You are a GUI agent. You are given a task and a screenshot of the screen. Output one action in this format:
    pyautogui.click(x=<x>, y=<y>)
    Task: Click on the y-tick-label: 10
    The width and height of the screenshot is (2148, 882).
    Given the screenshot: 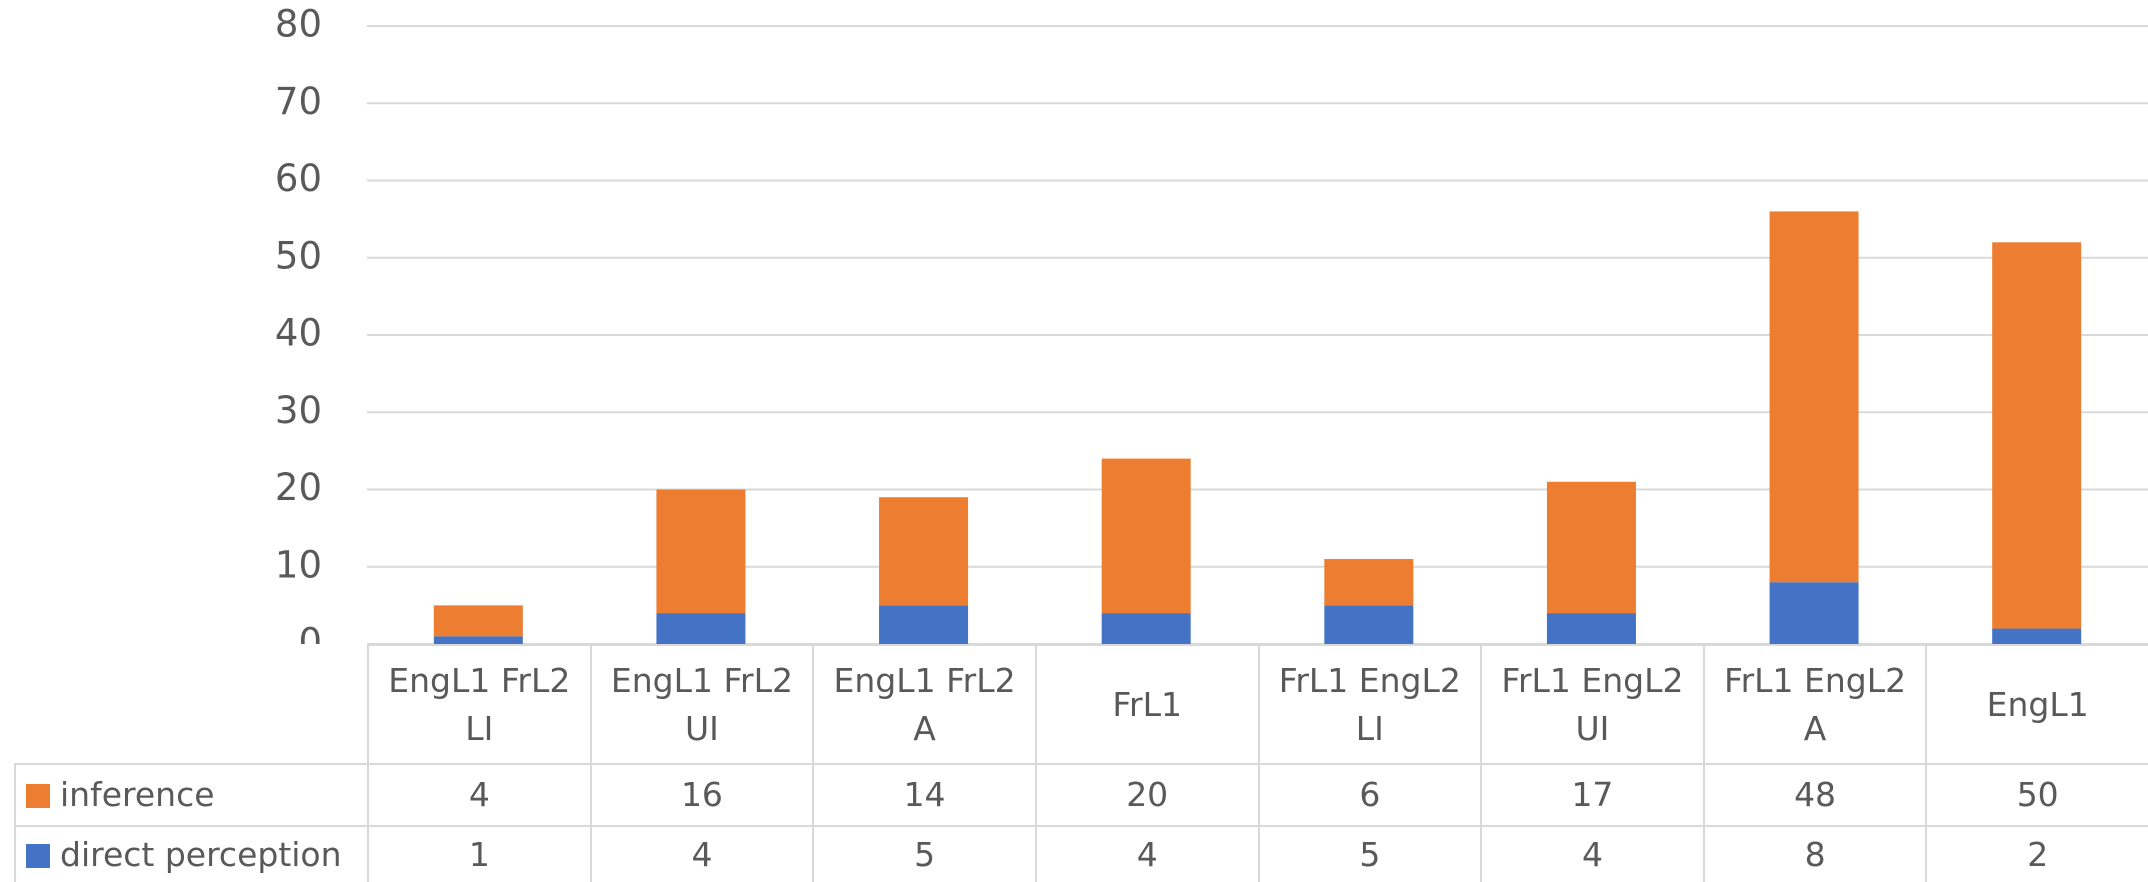 What is the action you would take?
    pyautogui.click(x=298, y=564)
    